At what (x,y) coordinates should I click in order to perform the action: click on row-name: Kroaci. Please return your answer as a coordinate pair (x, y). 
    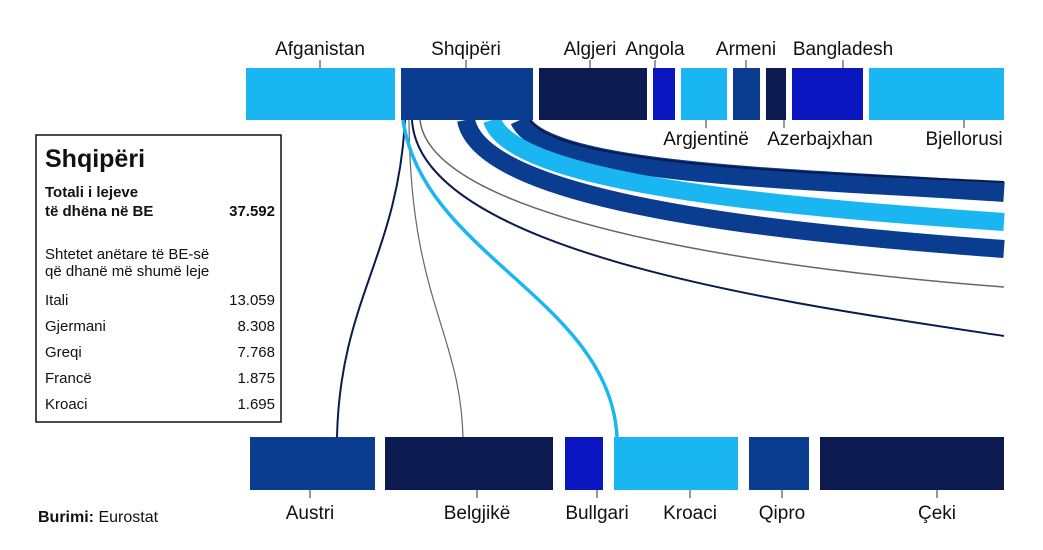
    Looking at the image, I should click on (66, 404).